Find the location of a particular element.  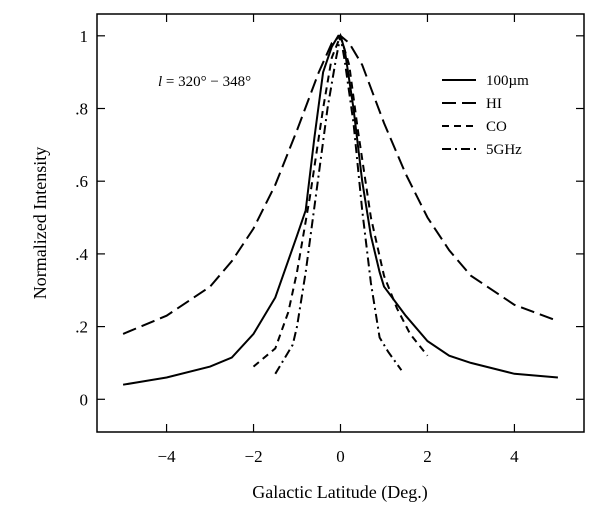

y-tick-label: .2 is located at coordinates (81, 327).